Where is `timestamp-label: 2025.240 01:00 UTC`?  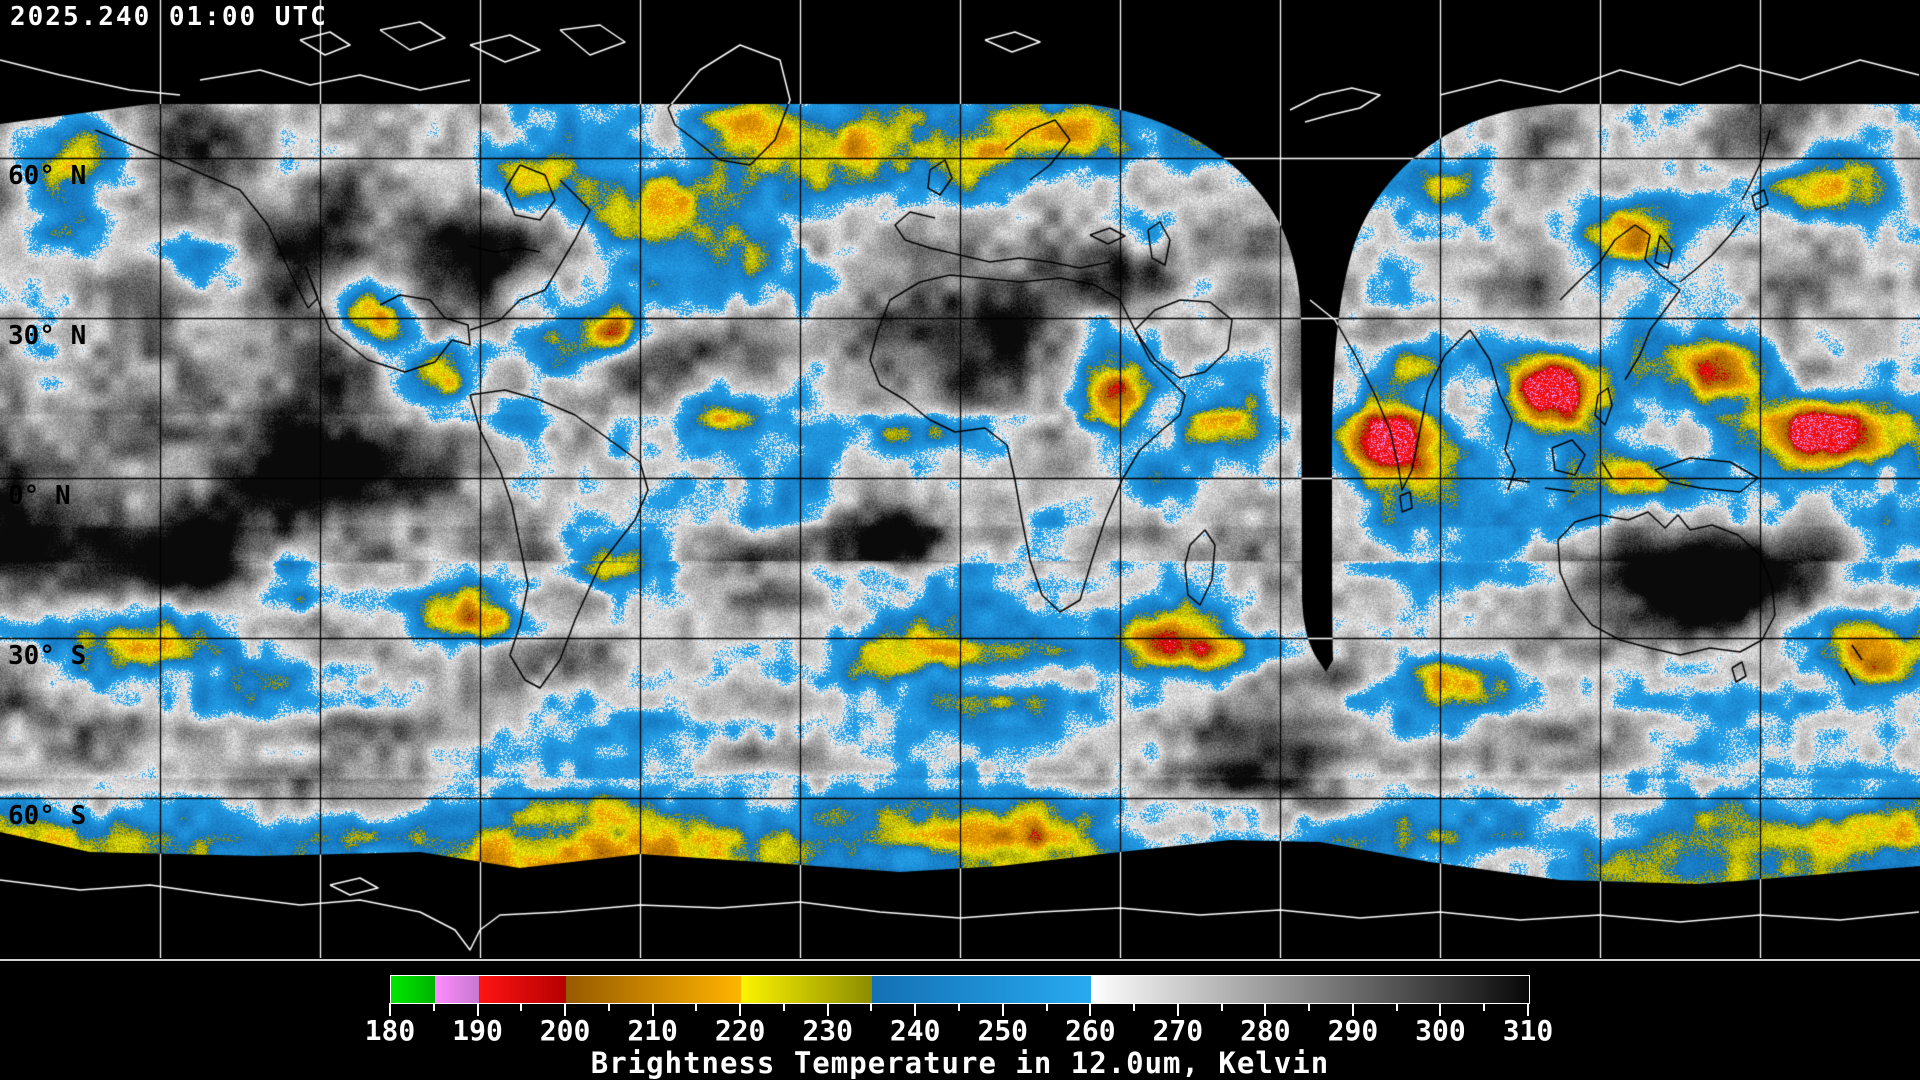
timestamp-label: 2025.240 01:00 UTC is located at coordinates (169, 17).